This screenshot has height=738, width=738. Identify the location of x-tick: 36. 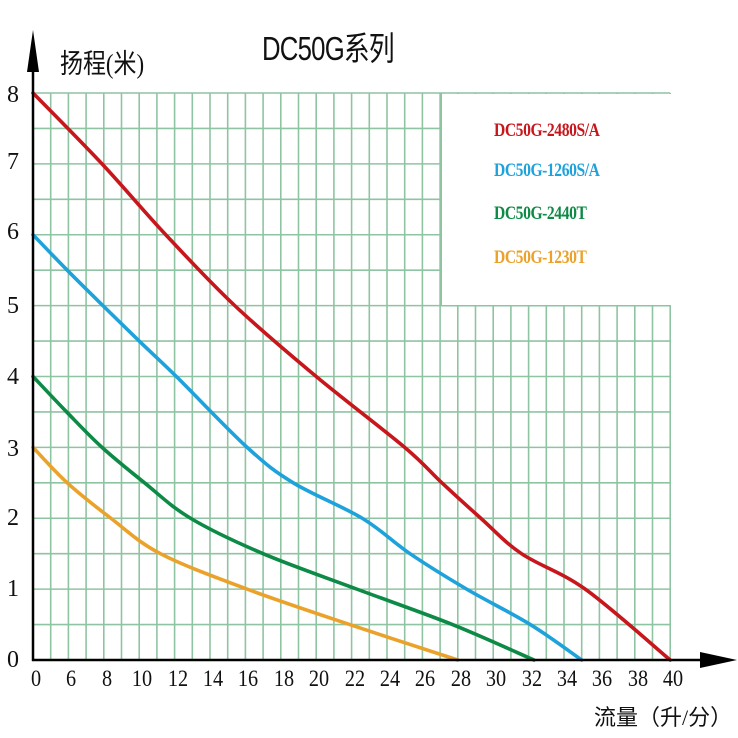
(602, 678).